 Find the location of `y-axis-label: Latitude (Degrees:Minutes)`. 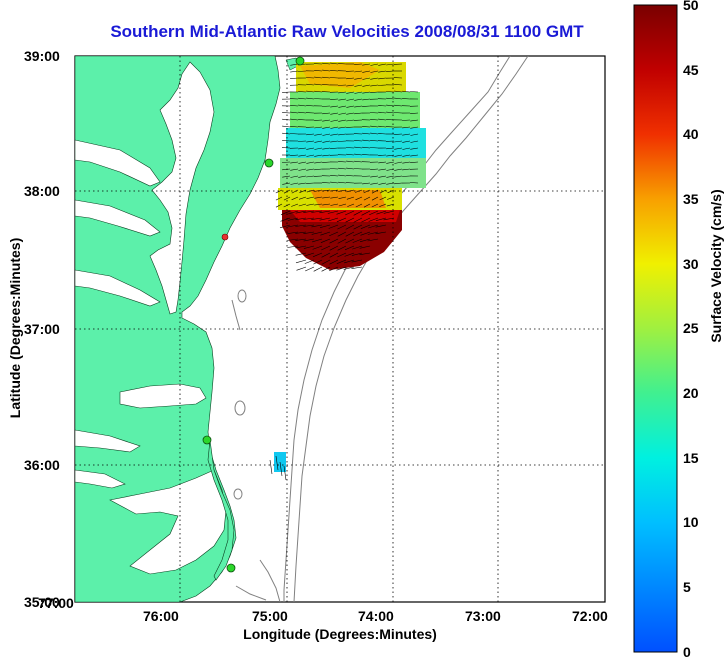

y-axis-label: Latitude (Degrees:Minutes) is located at coordinates (15, 328).